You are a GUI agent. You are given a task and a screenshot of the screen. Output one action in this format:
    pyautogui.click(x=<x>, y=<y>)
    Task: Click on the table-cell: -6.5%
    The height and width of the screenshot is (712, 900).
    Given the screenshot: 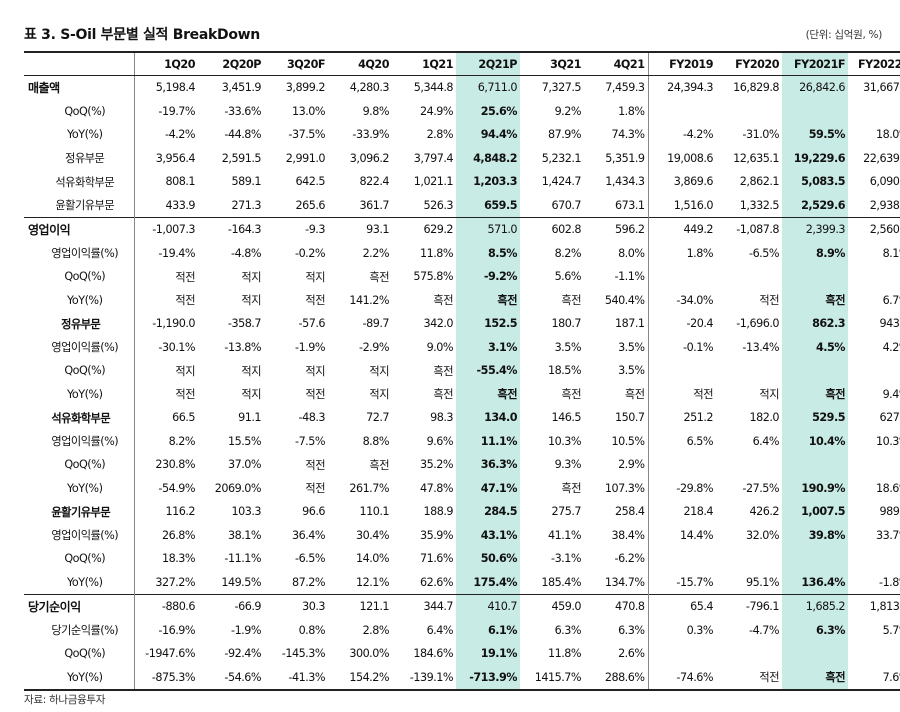 What is the action you would take?
    pyautogui.click(x=764, y=253)
    